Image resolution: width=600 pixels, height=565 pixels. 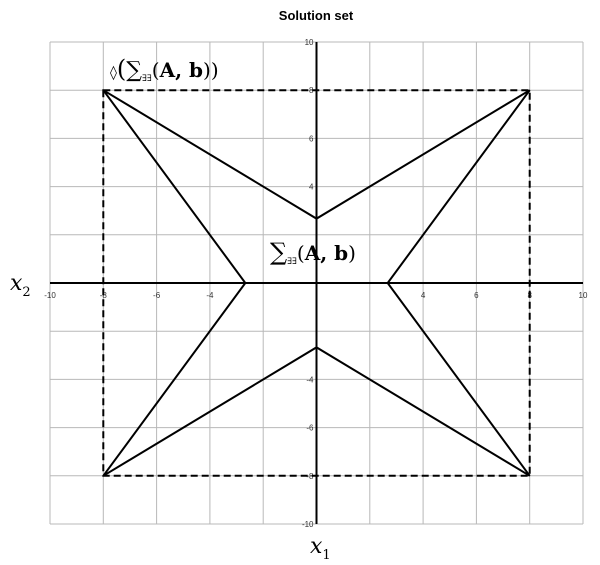 What do you see at coordinates (210, 295) in the screenshot?
I see `x-tick-label: -4` at bounding box center [210, 295].